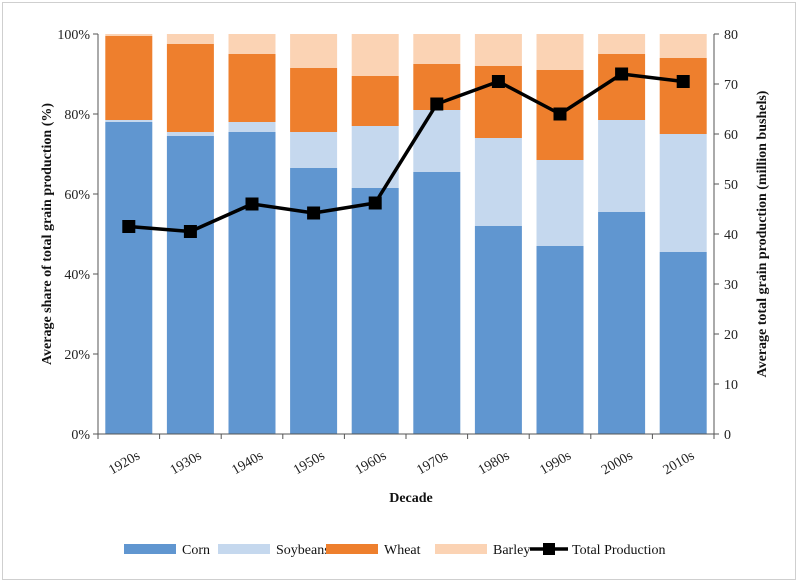 This screenshot has width=800, height=583. I want to click on x-tick-label: 1990s, so click(556, 463).